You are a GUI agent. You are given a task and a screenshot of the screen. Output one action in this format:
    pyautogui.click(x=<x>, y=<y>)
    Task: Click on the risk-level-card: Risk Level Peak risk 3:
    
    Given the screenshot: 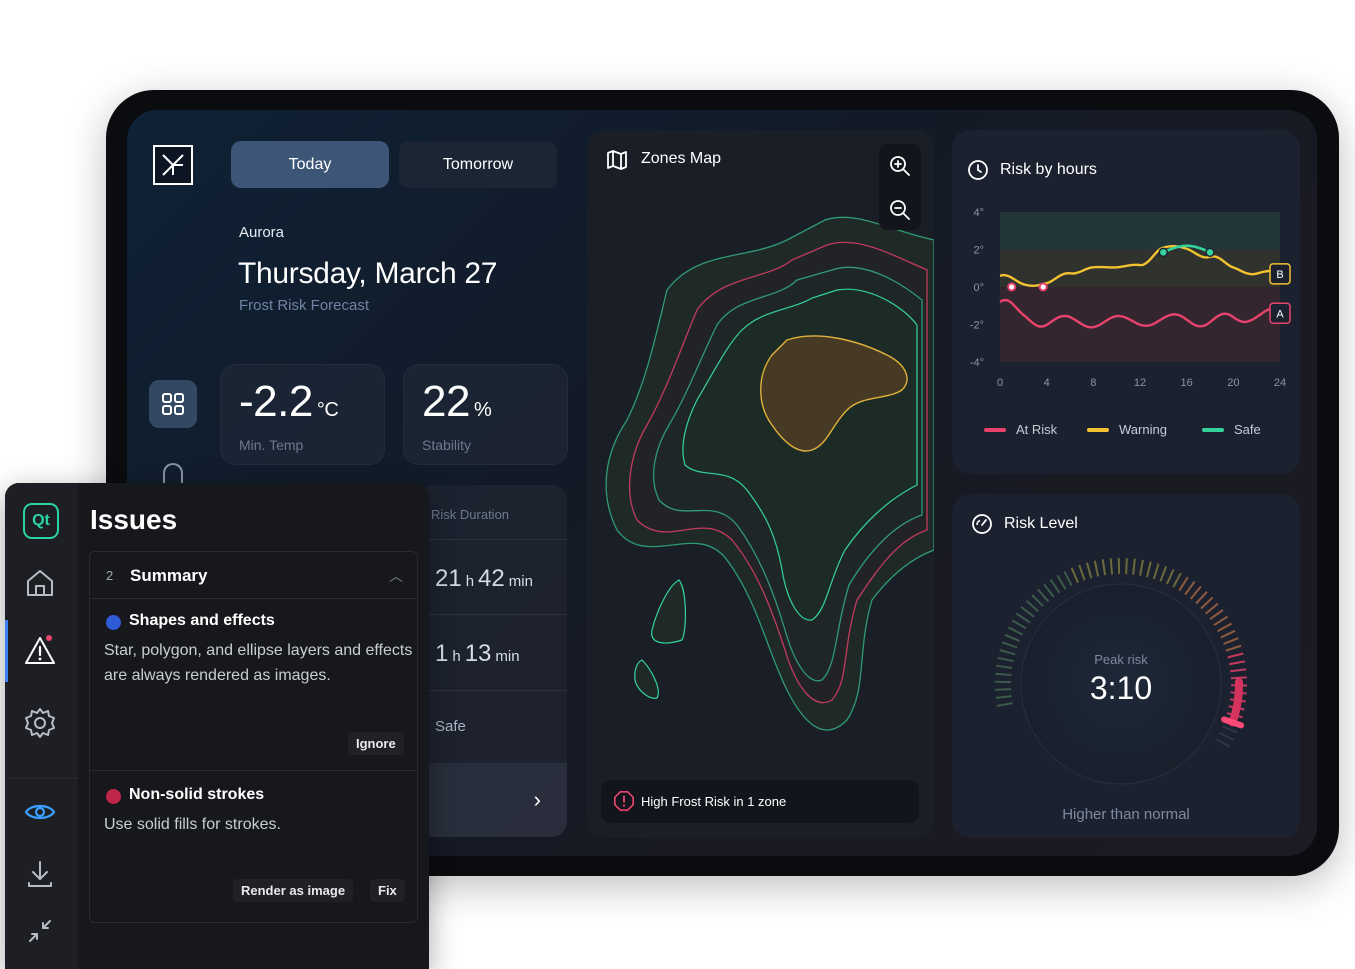 What is the action you would take?
    pyautogui.click(x=1126, y=666)
    